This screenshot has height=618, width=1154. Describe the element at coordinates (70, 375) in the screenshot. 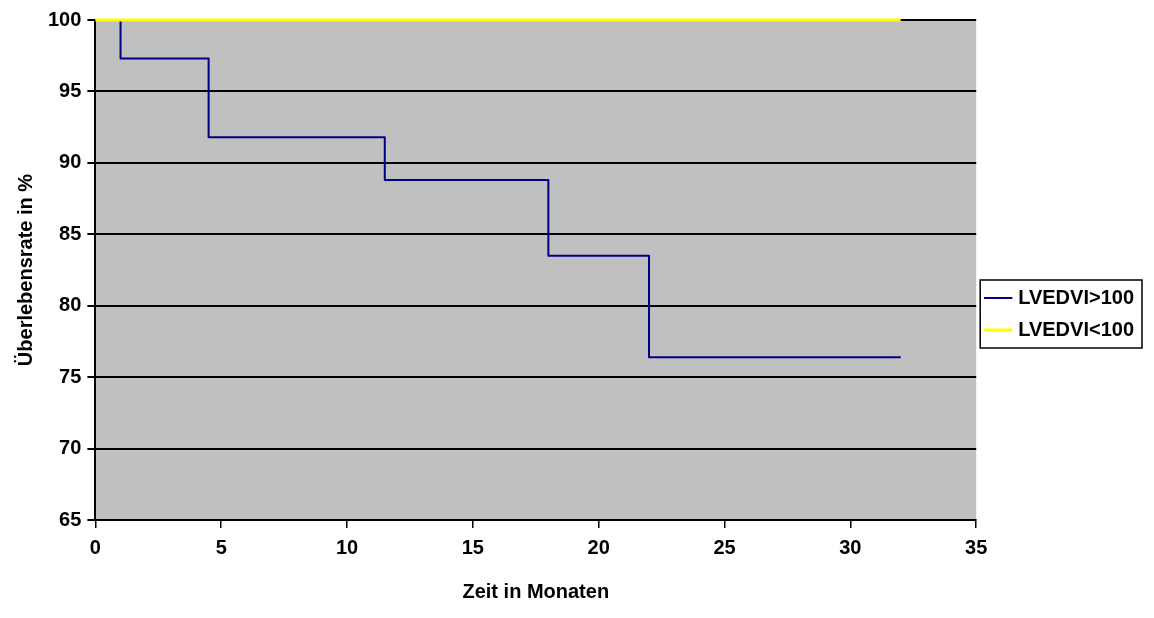

I see `y-tick-label: 75` at that location.